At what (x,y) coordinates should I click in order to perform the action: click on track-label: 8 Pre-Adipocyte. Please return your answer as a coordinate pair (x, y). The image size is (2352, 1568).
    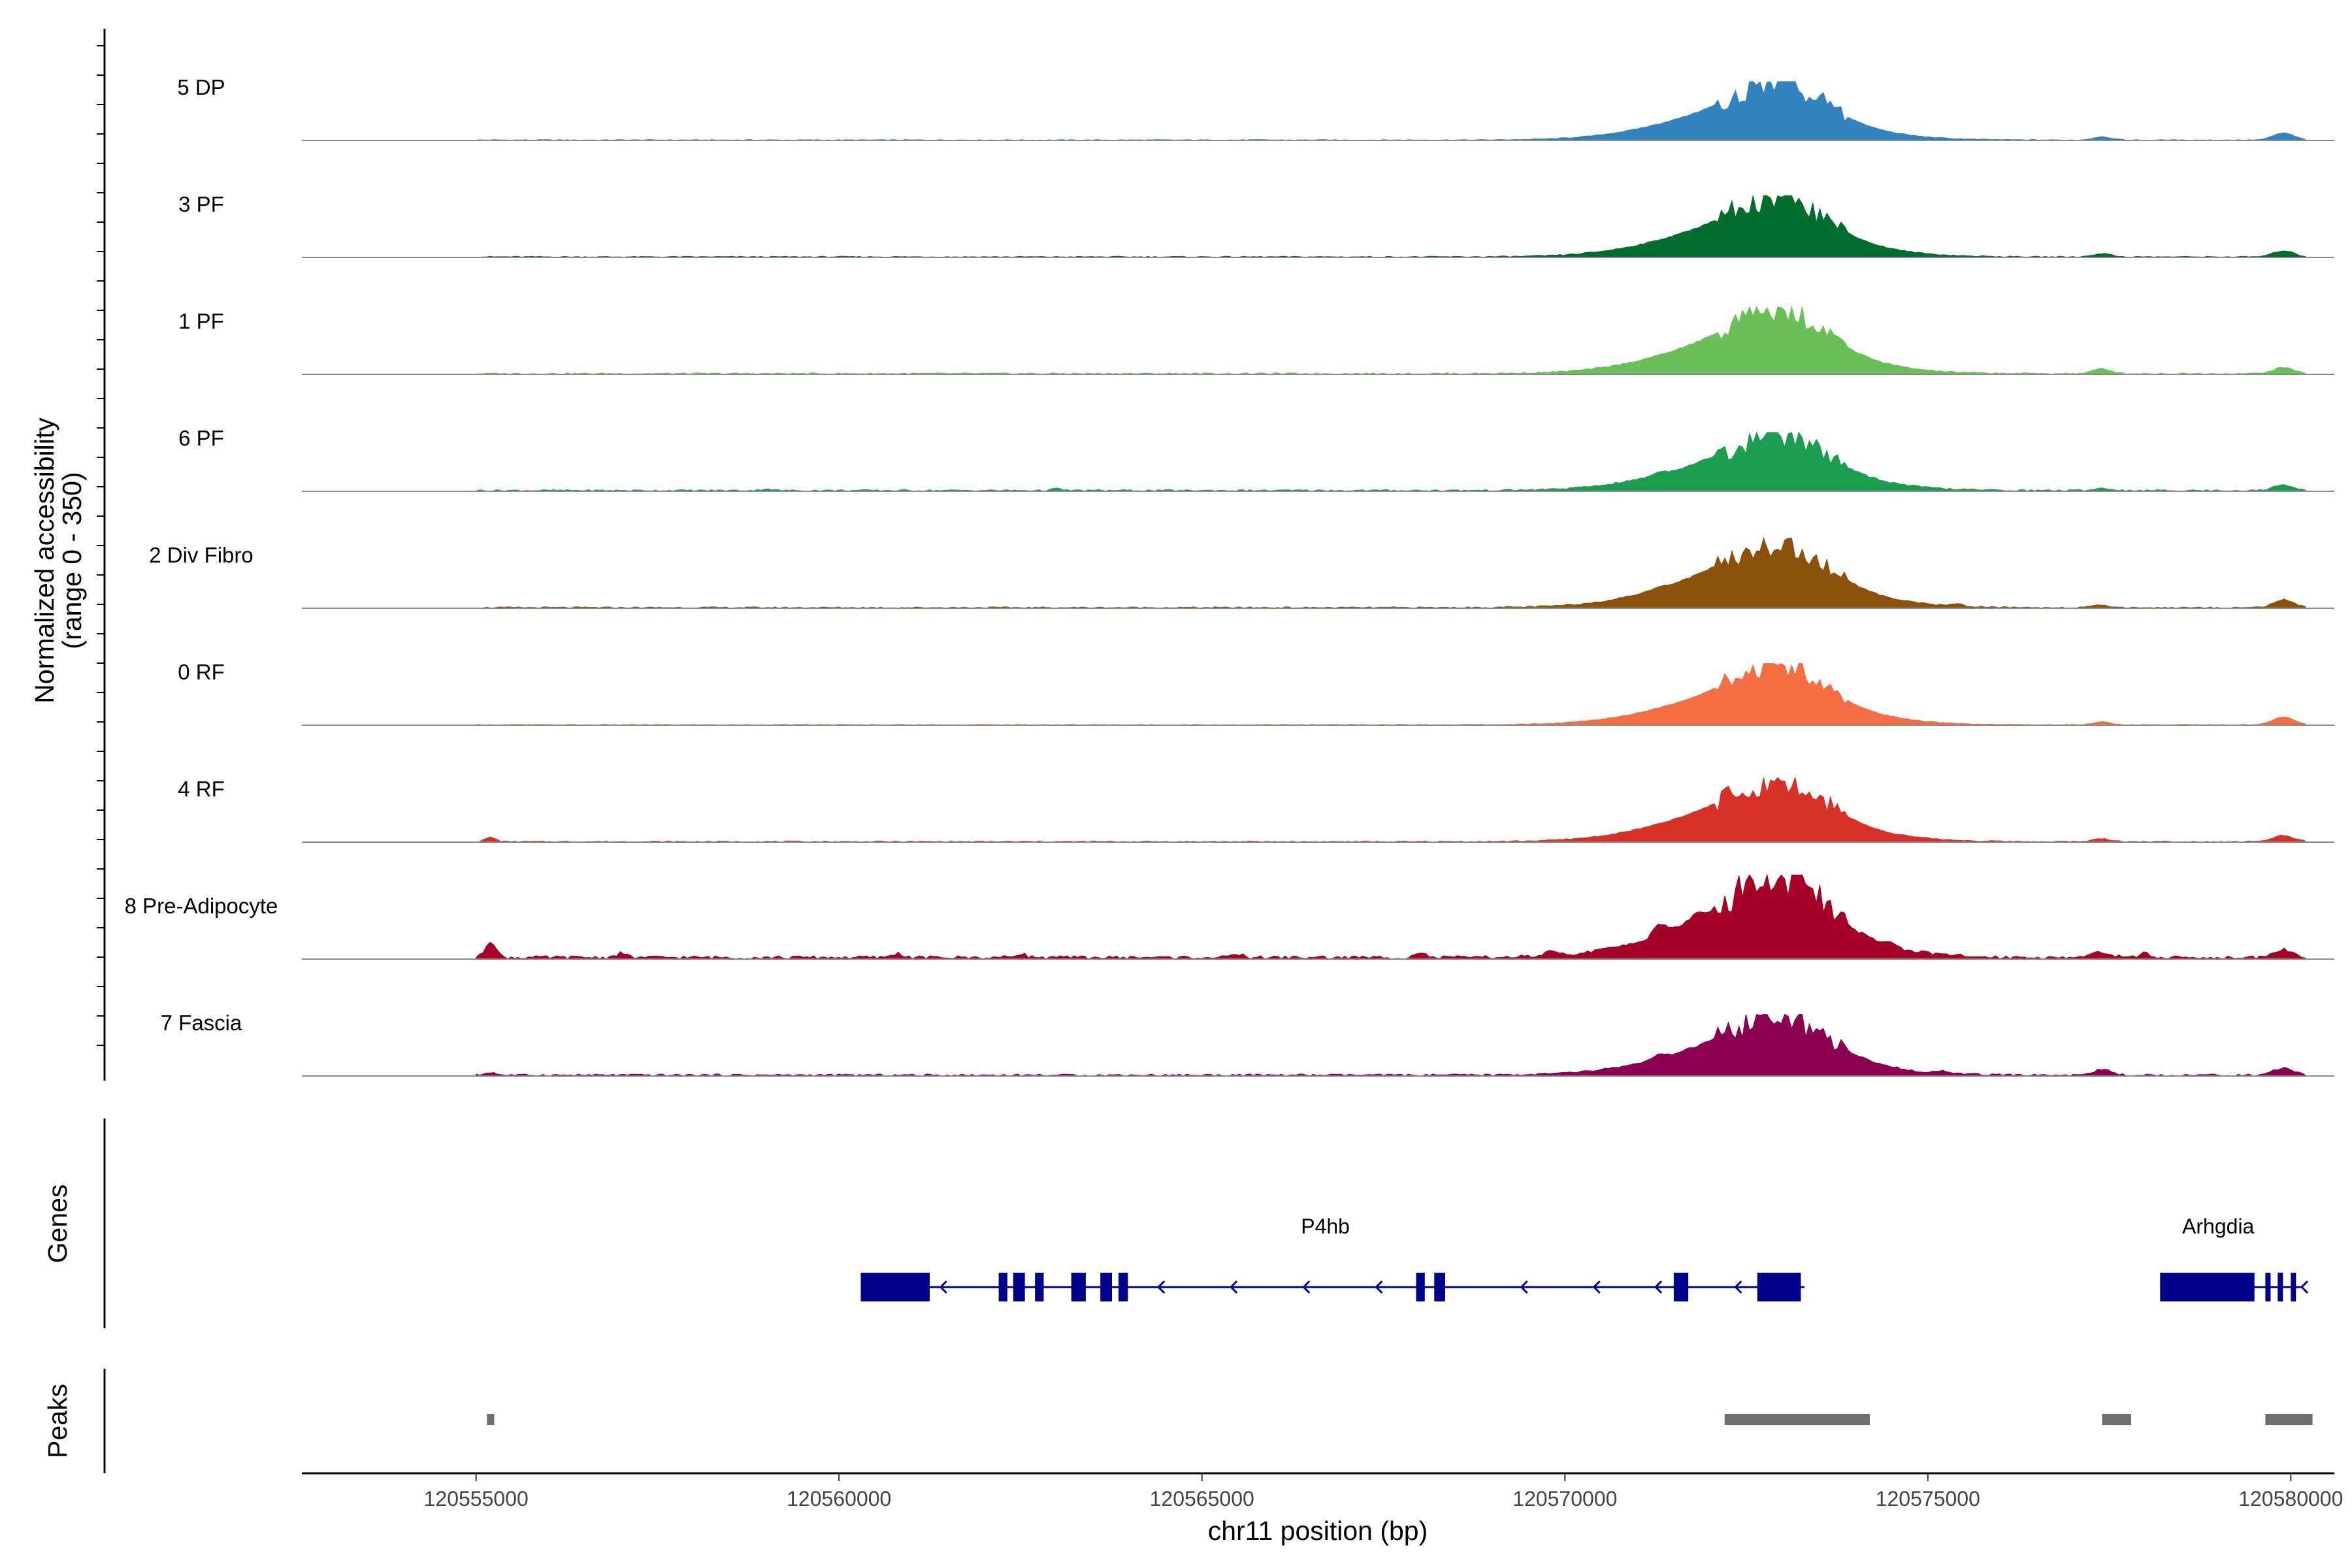
    Looking at the image, I should click on (201, 906).